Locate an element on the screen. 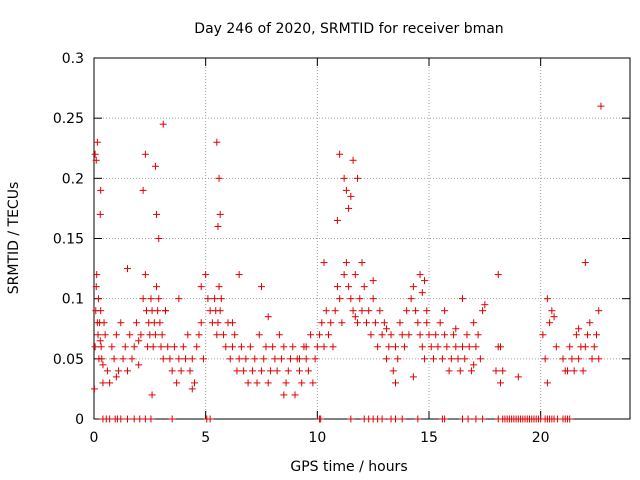 The width and height of the screenshot is (640, 480). y-tick-label: 0.05 is located at coordinates (68, 360).